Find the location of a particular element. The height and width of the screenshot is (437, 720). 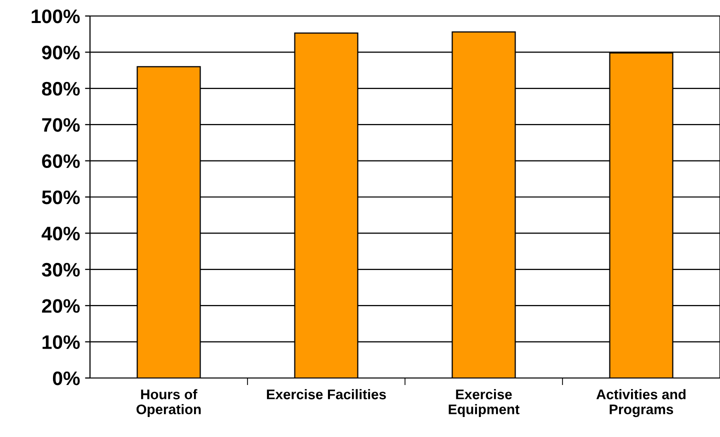

y-tick-label: 40% is located at coordinates (61, 233).